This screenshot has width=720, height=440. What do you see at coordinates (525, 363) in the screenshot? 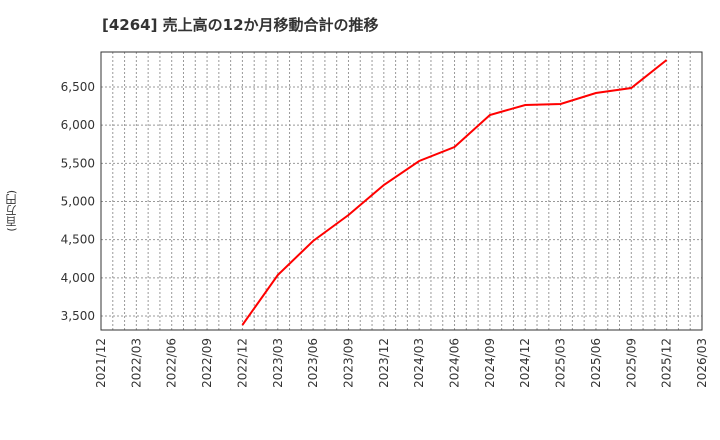
I see `x-tick-label: 2024/12` at bounding box center [525, 363].